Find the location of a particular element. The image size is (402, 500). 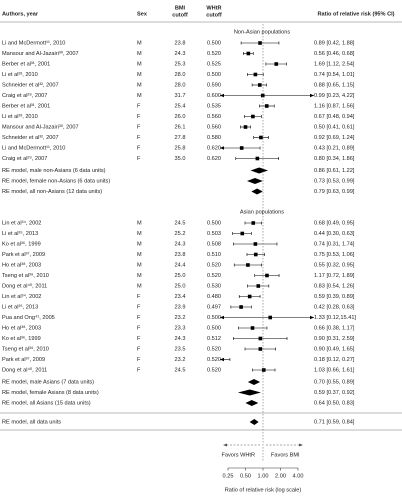

ratio-label: 0.67 [0.48, 0.94] is located at coordinates (334, 117).